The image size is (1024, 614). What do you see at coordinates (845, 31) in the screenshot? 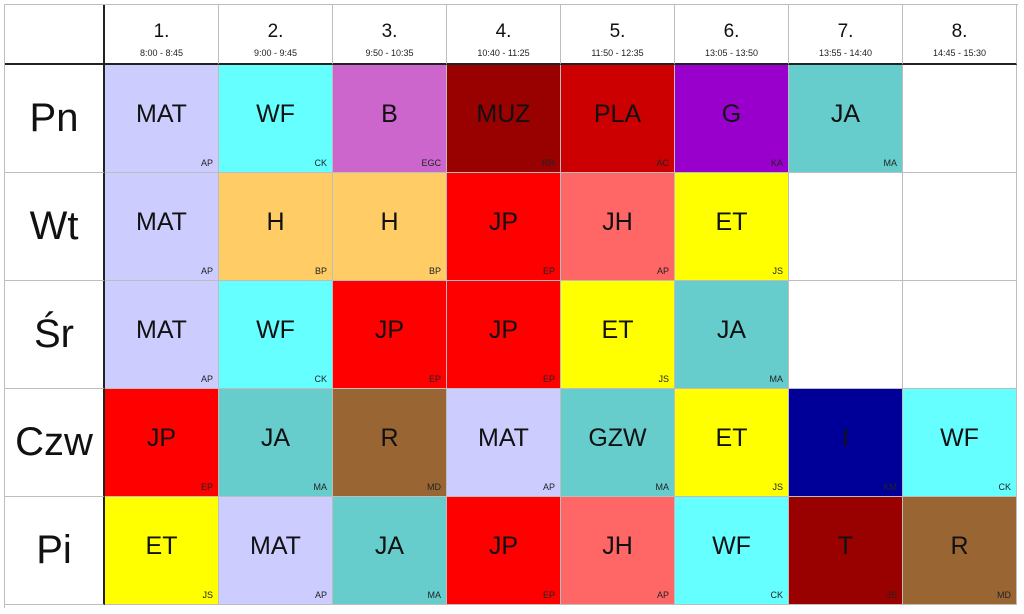
I see `period-number: 7.` at bounding box center [845, 31].